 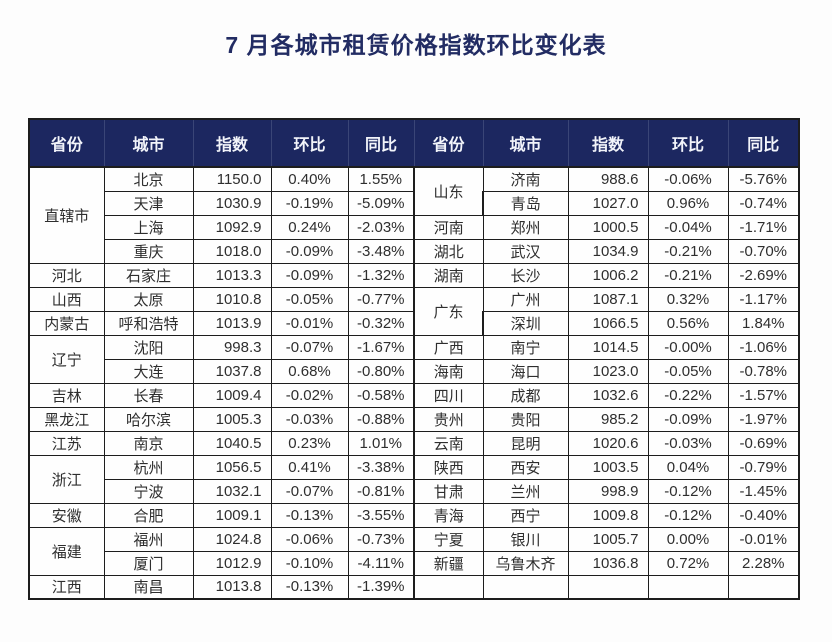 What do you see at coordinates (448, 395) in the screenshot?
I see `province-cell: 四川` at bounding box center [448, 395].